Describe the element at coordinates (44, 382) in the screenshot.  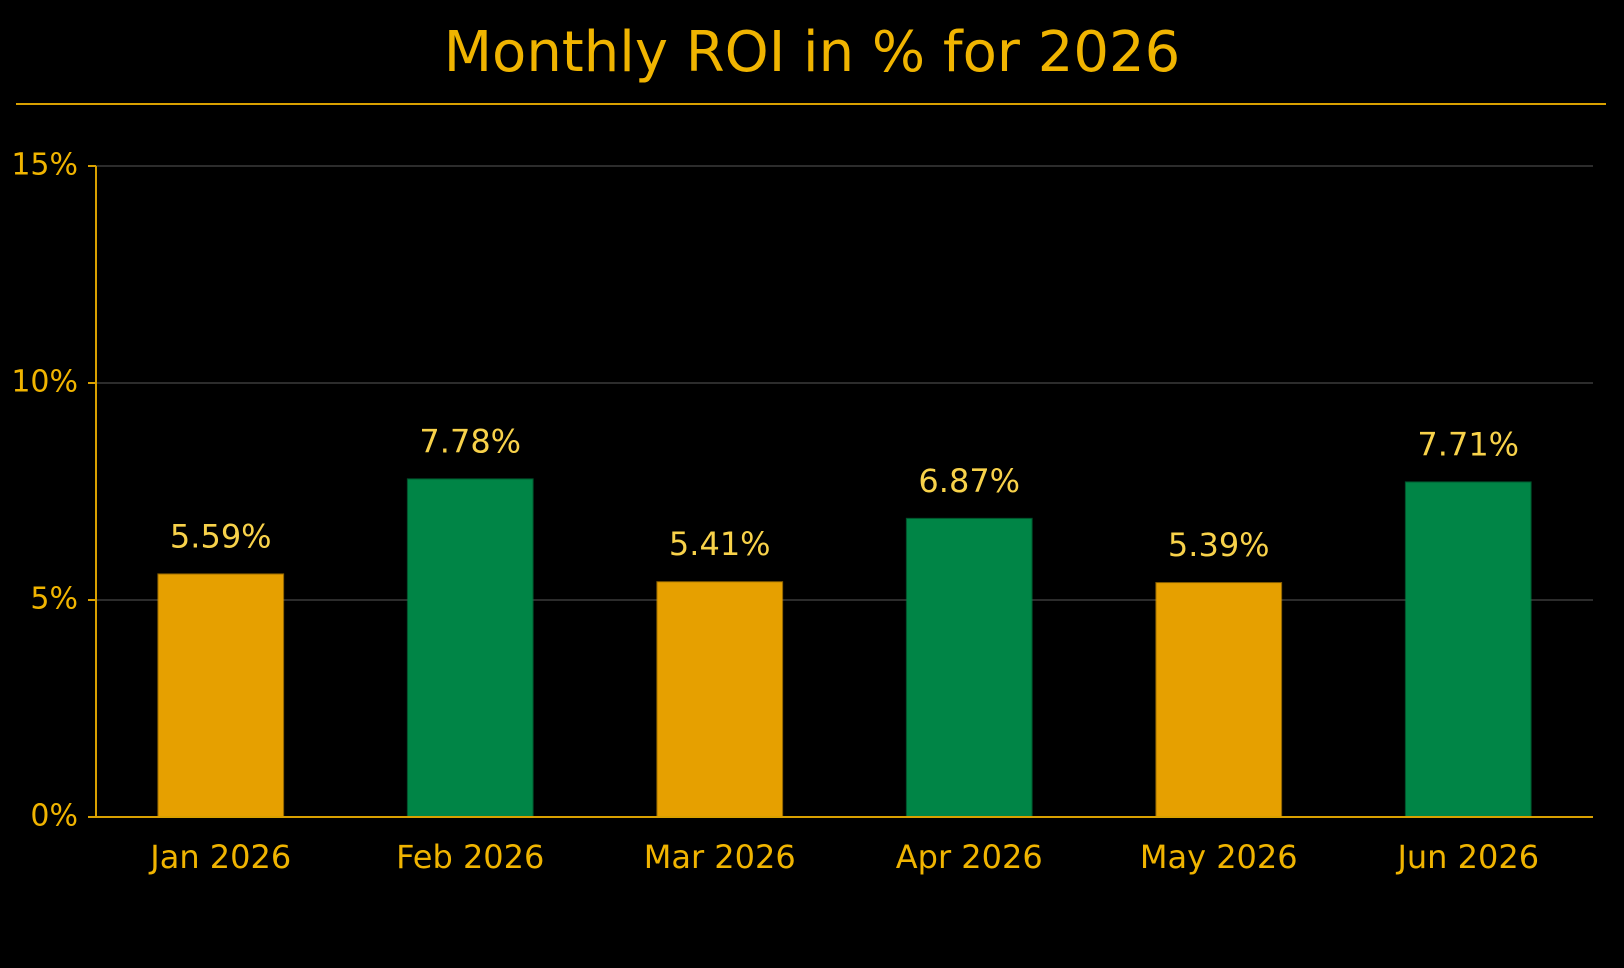
I see `y-tick-label: 10%` at that location.